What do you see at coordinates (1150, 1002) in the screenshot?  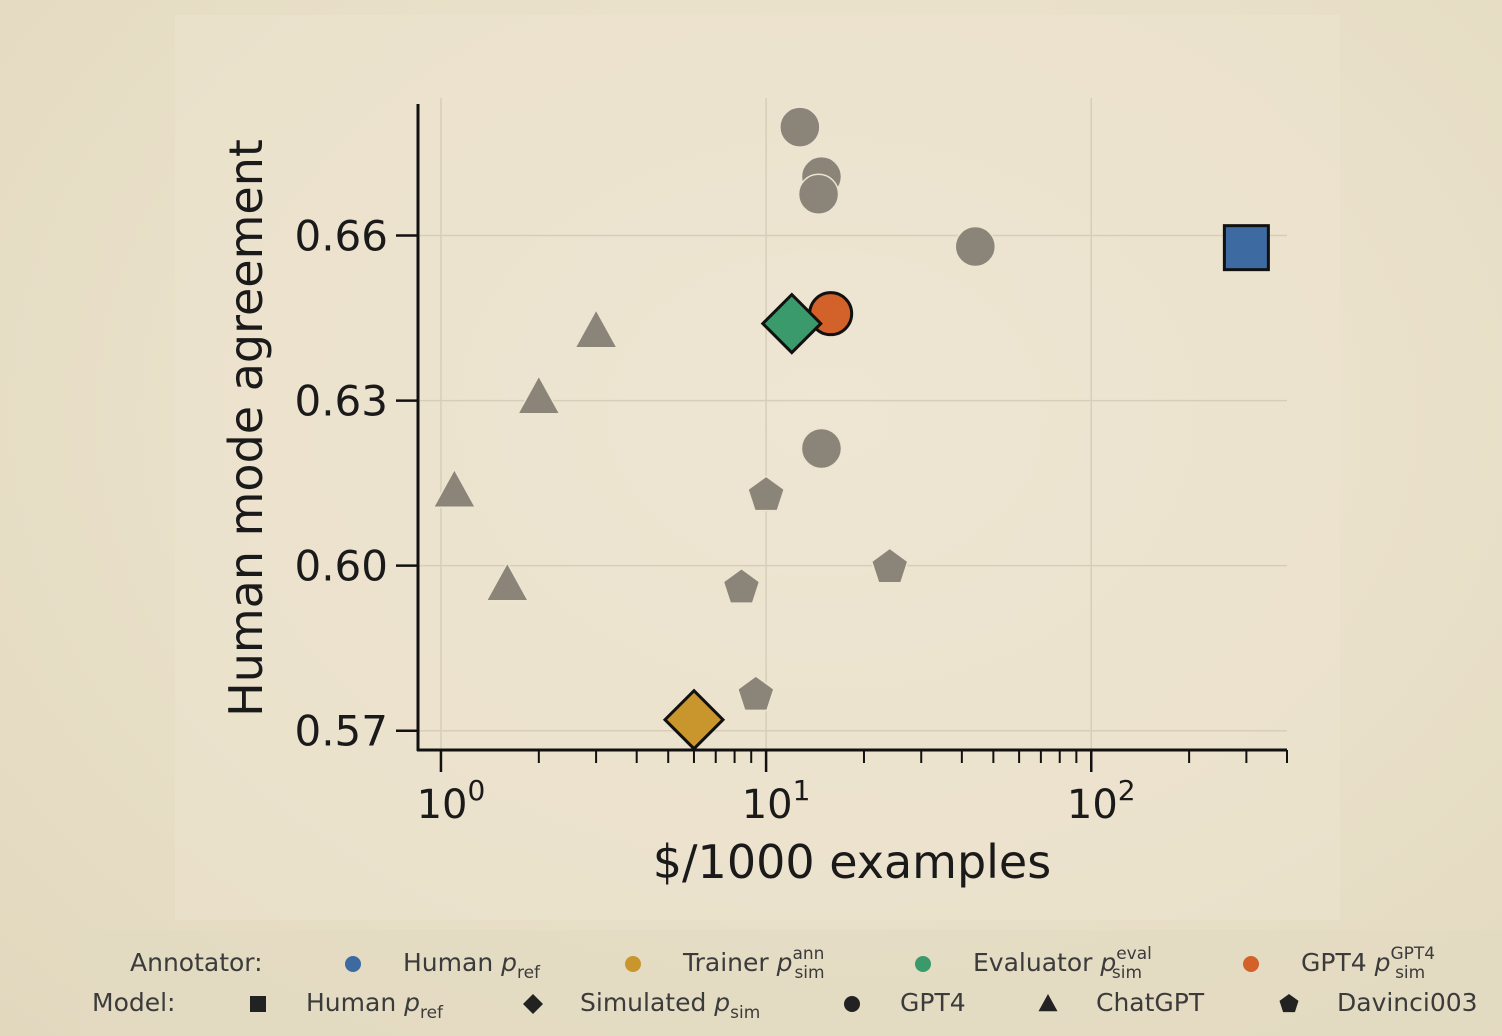 I see `legend-model-label: ChatGPT` at bounding box center [1150, 1002].